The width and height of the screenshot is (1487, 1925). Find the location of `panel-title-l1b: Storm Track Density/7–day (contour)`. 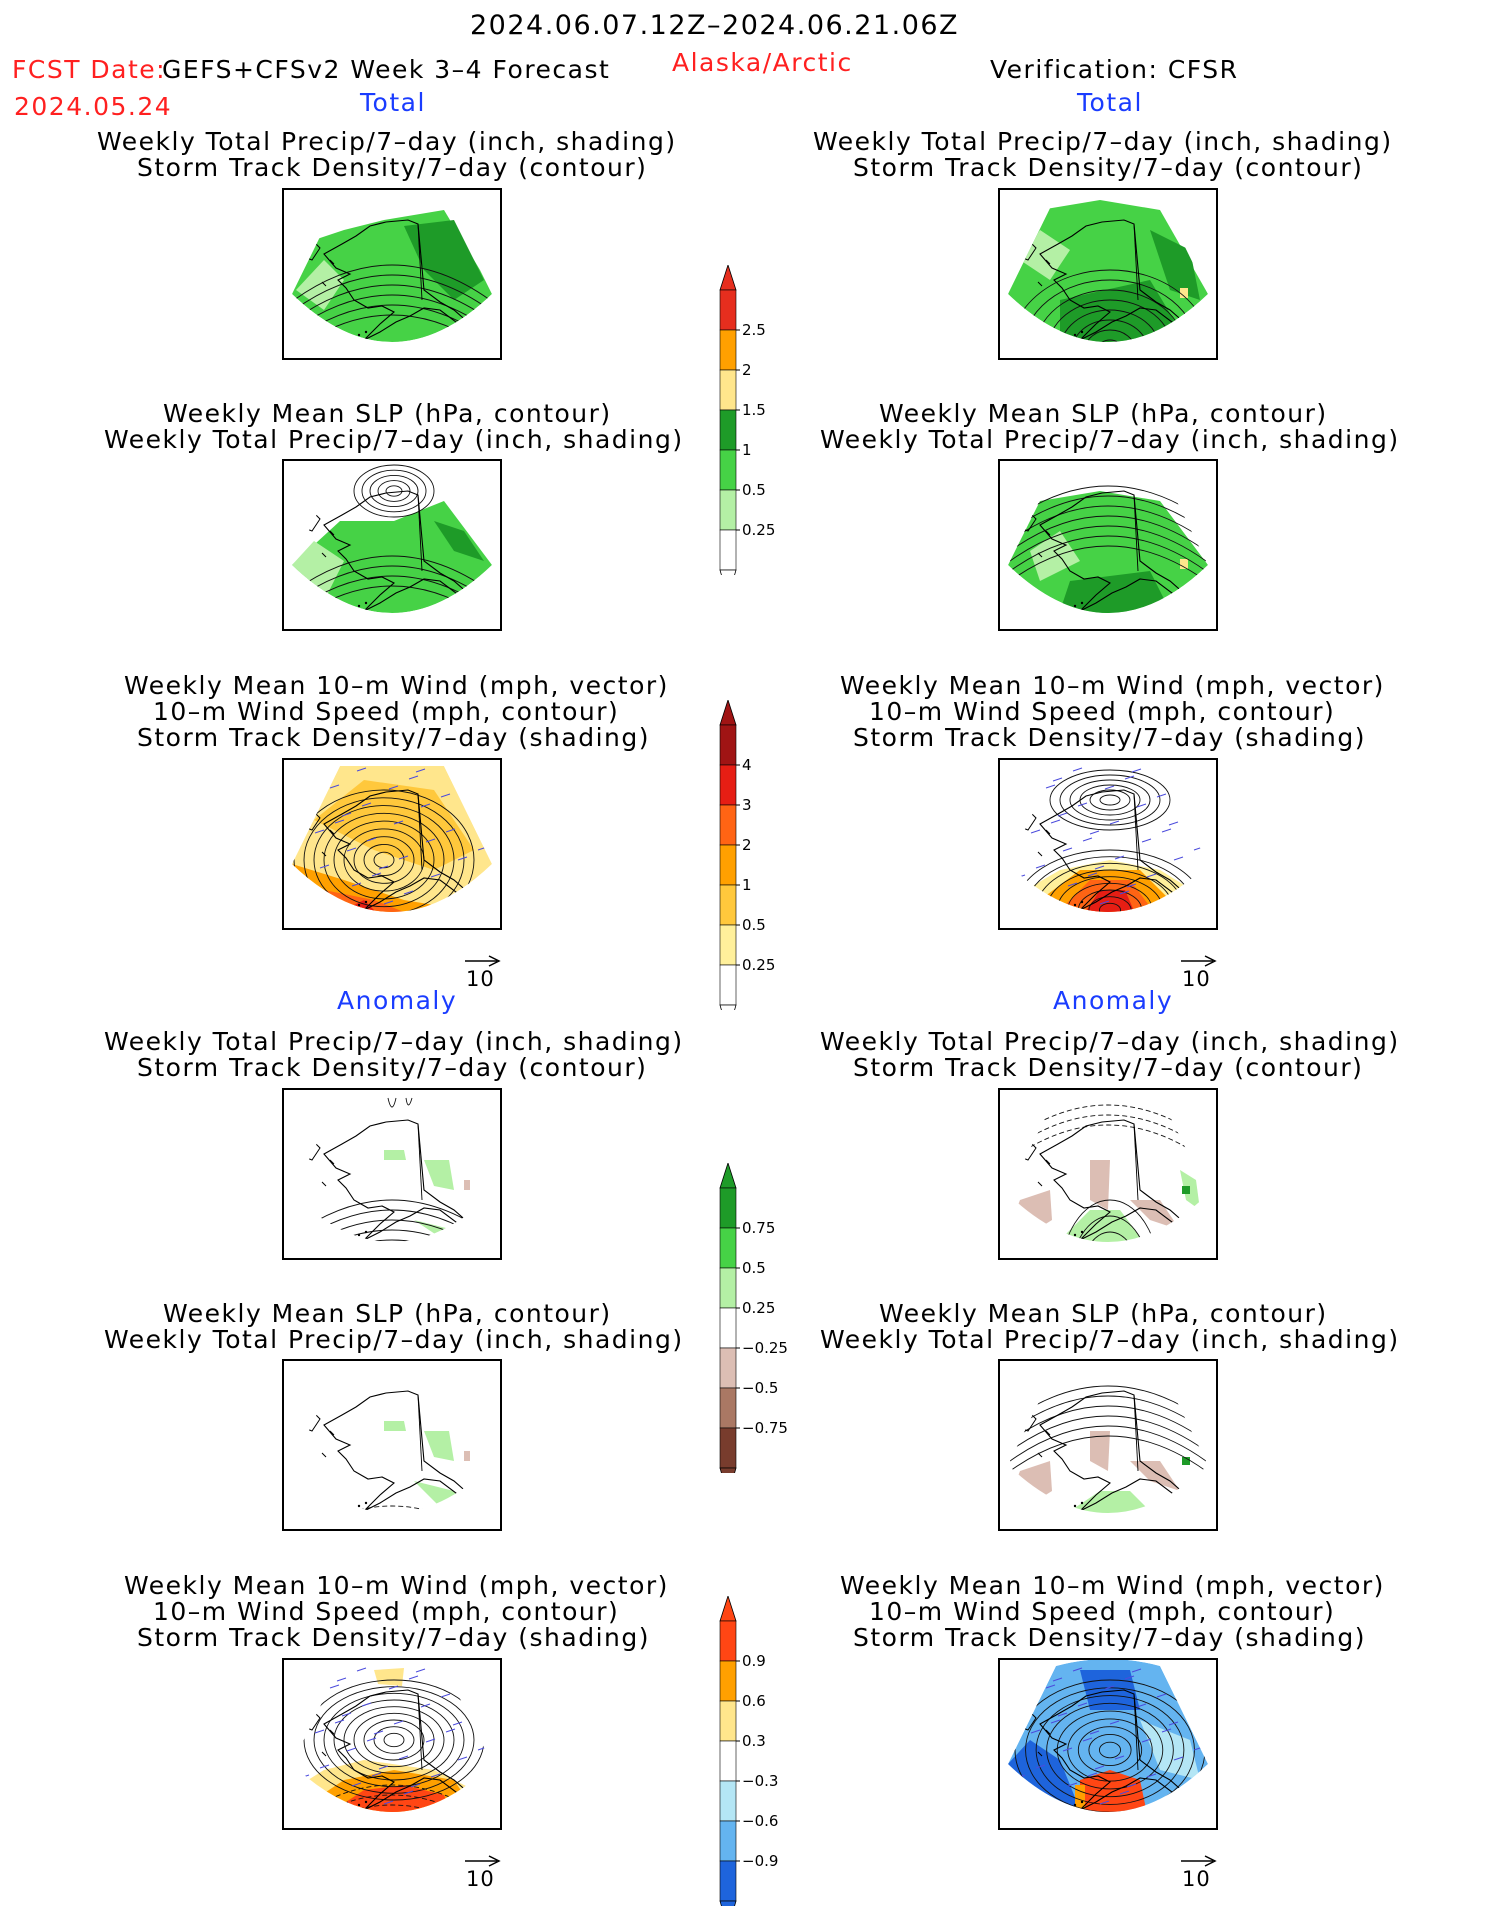

panel-title-l1b: Storm Track Density/7–day (contour) is located at coordinates (392, 167).